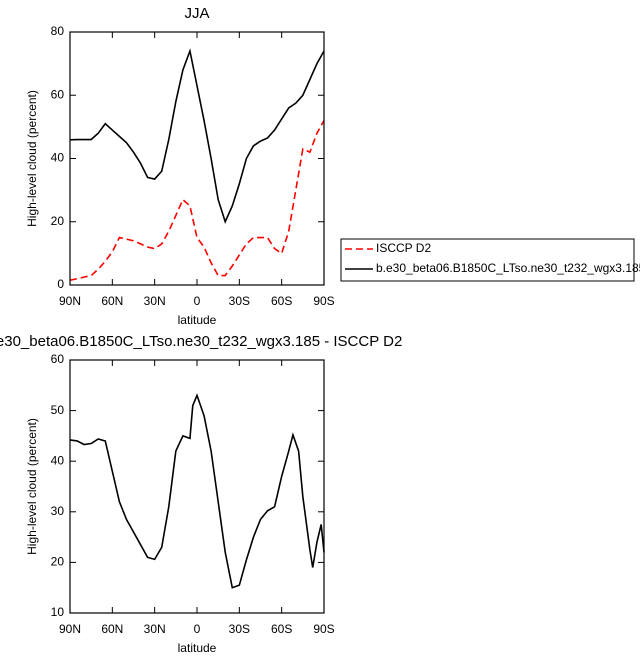  Describe the element at coordinates (58, 410) in the screenshot. I see `y-tick-label: 50` at that location.